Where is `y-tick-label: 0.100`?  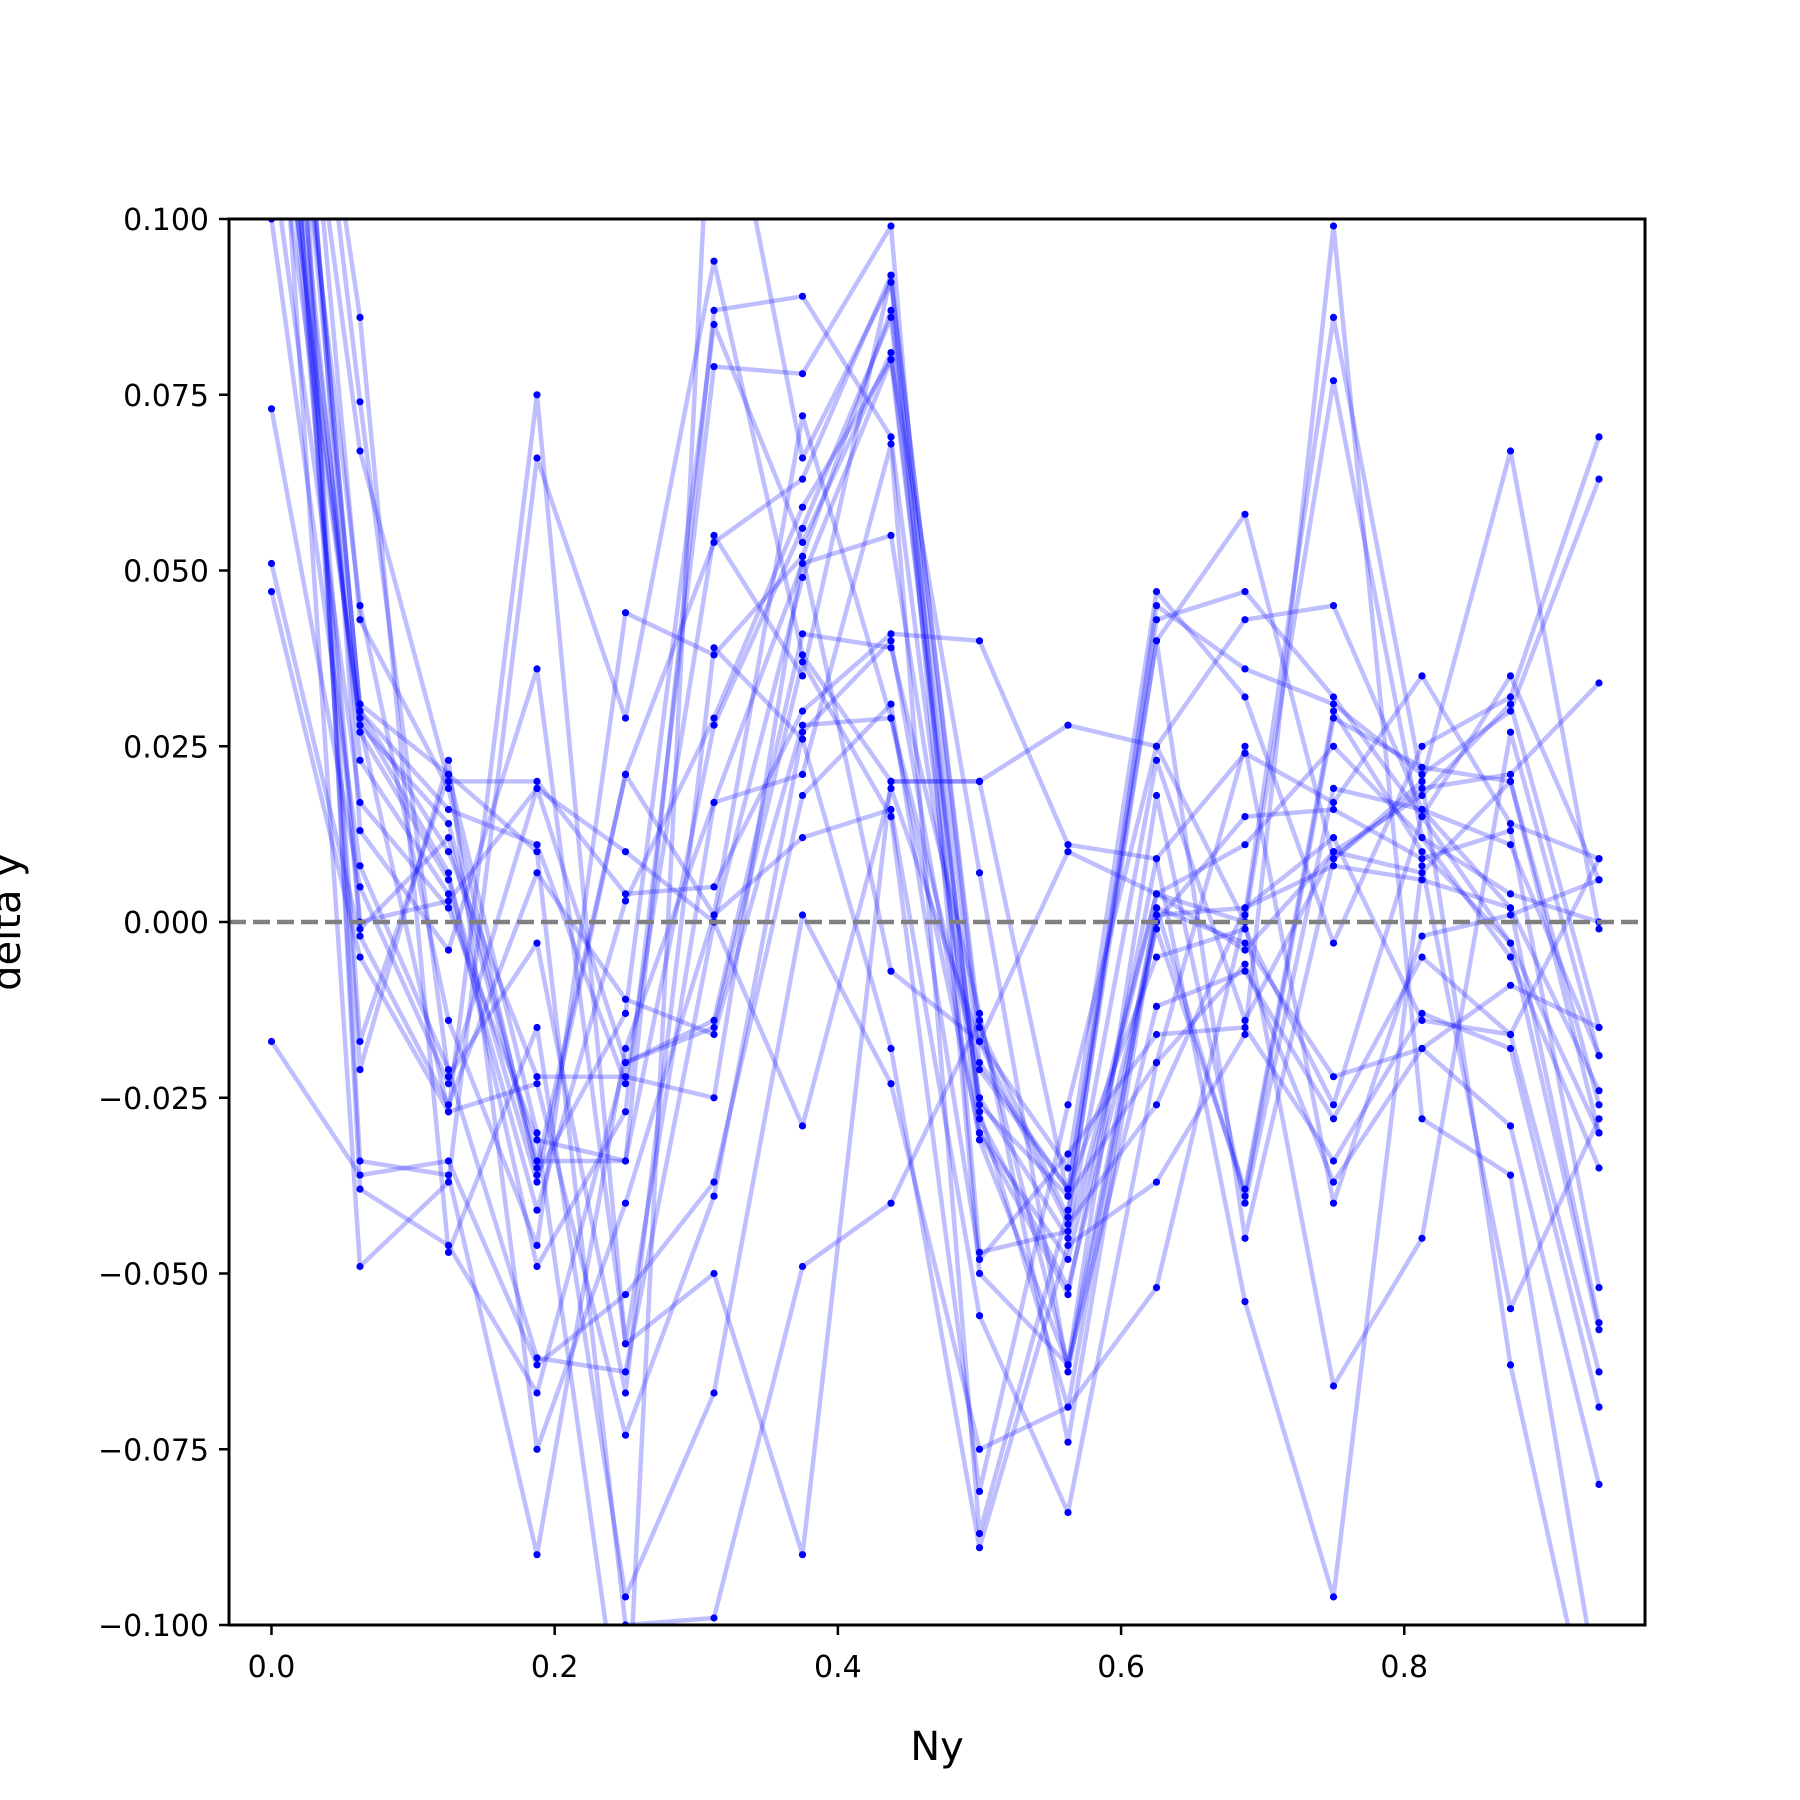
y-tick-label: 0.100 is located at coordinates (166, 220).